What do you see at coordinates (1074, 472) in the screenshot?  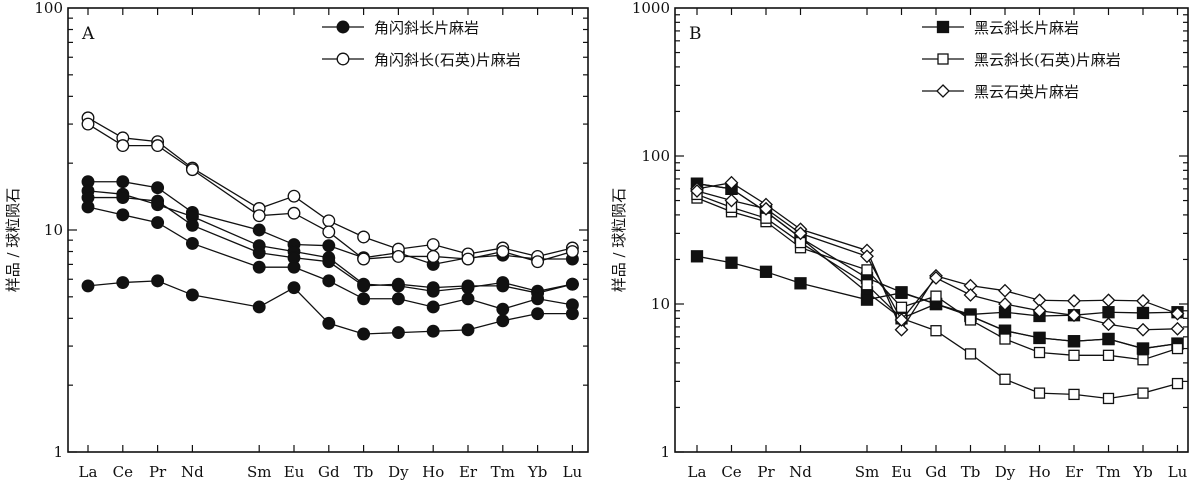 I see `x-tick-label-er: Er` at bounding box center [1074, 472].